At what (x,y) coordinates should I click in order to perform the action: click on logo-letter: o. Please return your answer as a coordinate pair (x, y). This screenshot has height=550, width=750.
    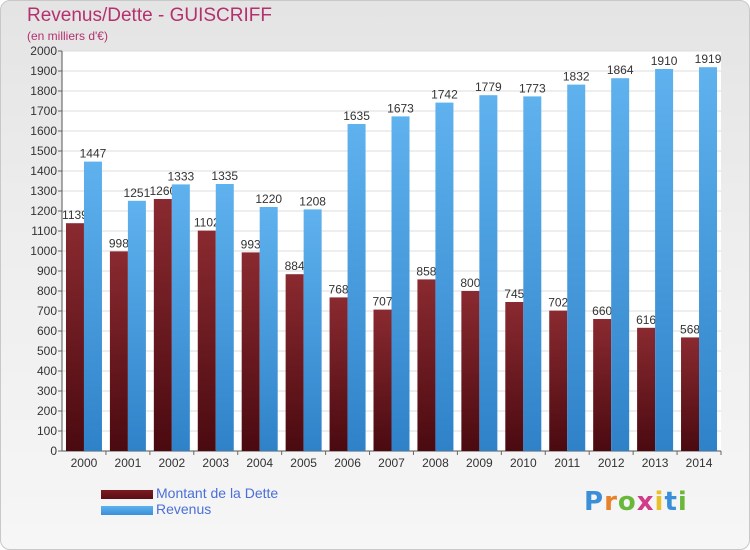
    Looking at the image, I should click on (627, 502).